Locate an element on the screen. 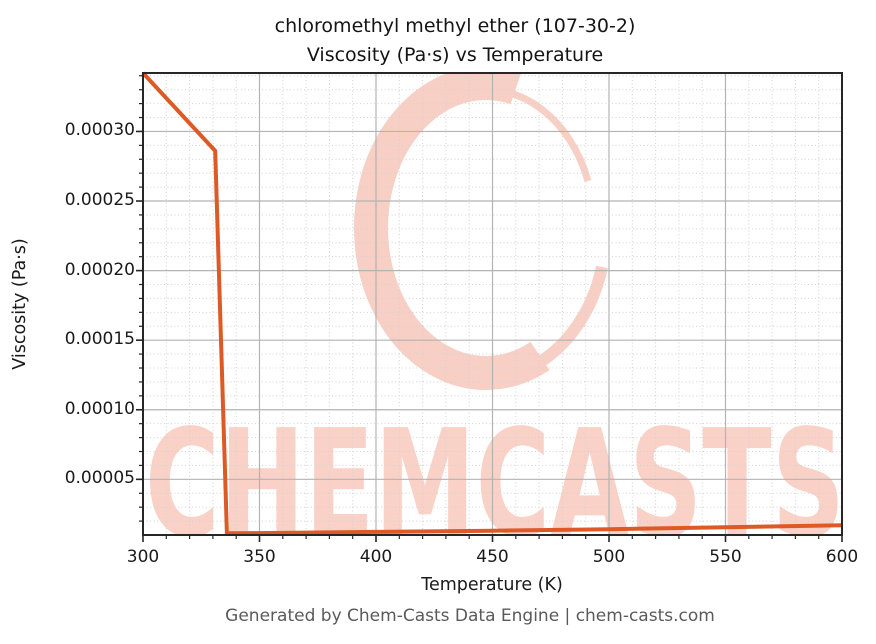 The width and height of the screenshot is (876, 644). x-tick-label: 500 is located at coordinates (609, 557).